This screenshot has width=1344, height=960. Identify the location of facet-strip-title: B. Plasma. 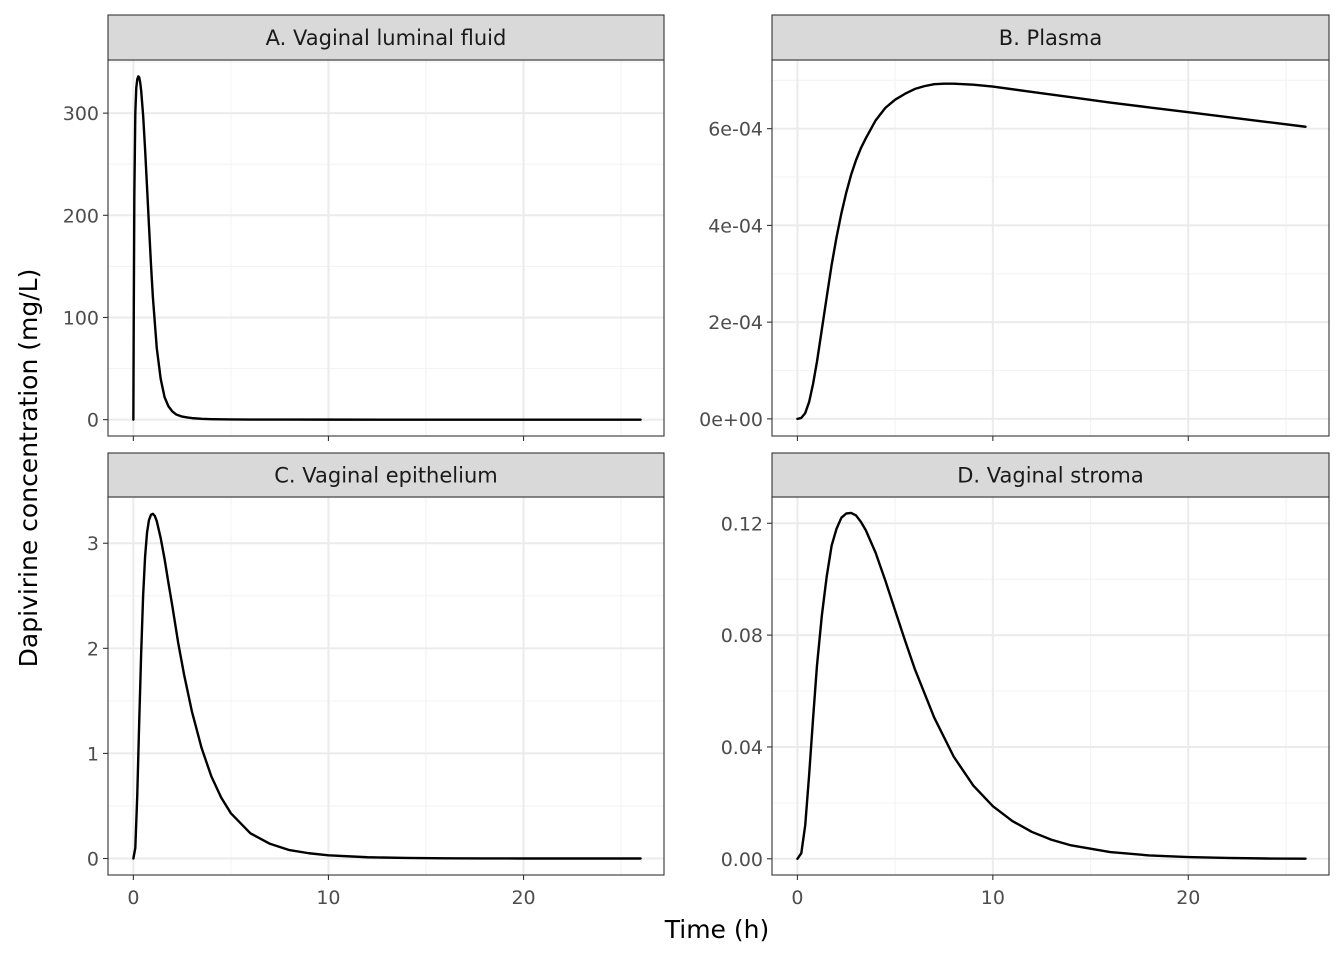
(1050, 38).